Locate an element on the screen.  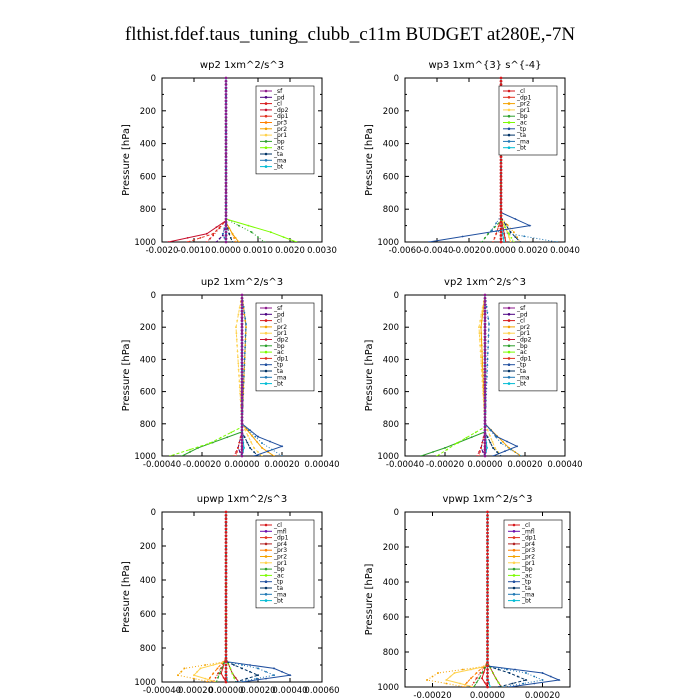
panel-title: vpwp 1xm^2/s^3 is located at coordinates (487, 499).